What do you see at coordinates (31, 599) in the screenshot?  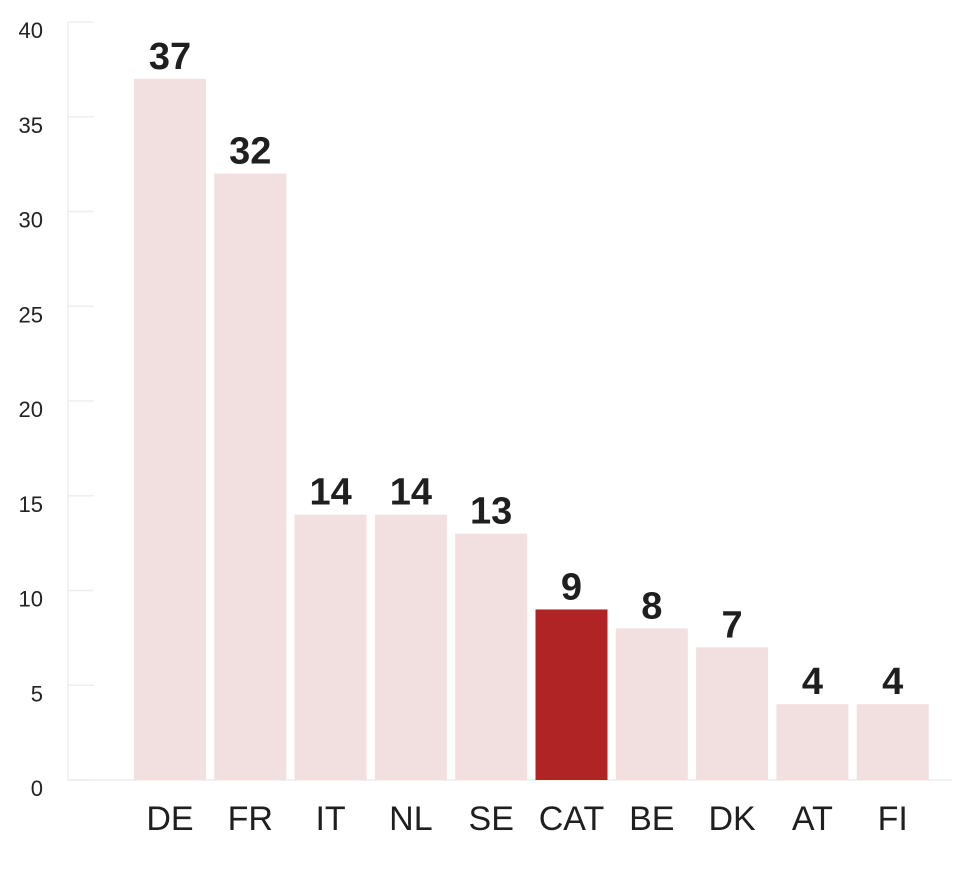 I see `y-tick-label: 10` at bounding box center [31, 599].